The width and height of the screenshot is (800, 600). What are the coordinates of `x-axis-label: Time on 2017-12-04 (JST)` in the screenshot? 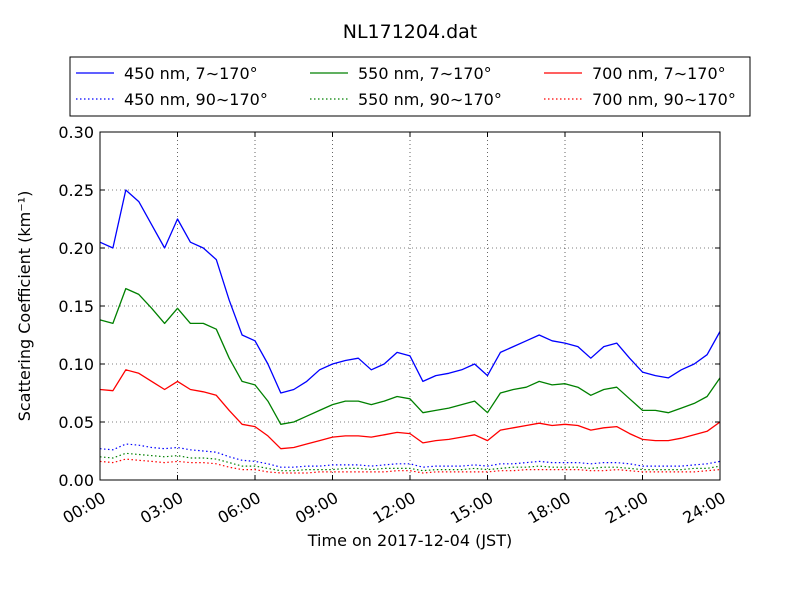 It's located at (409, 540).